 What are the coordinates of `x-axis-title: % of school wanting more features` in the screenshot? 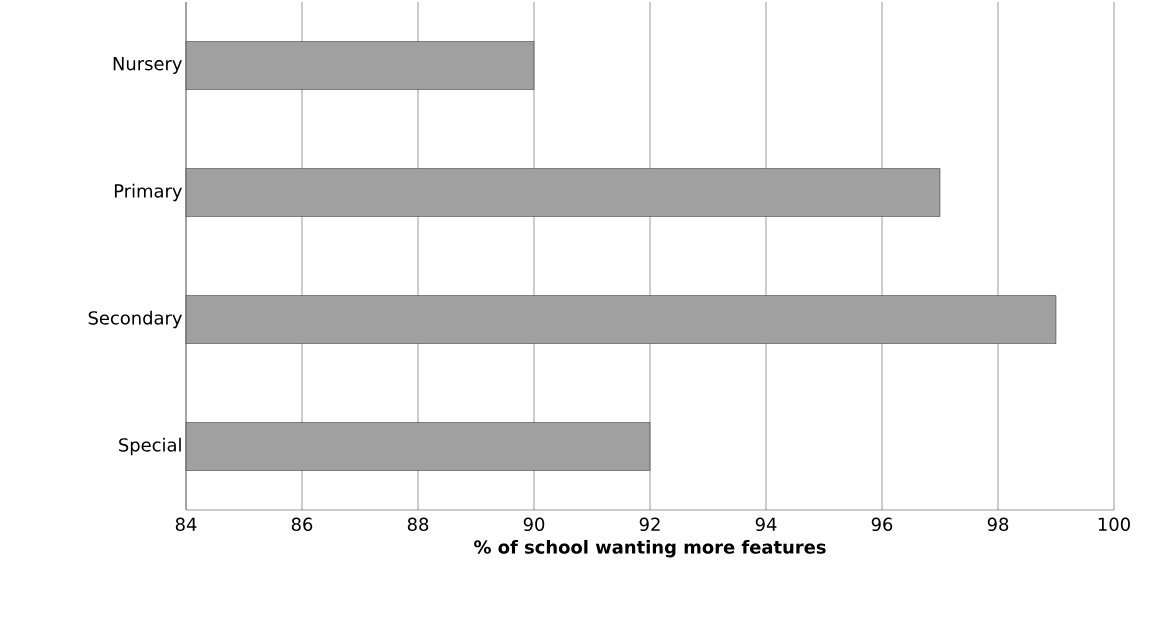 It's located at (650, 548).